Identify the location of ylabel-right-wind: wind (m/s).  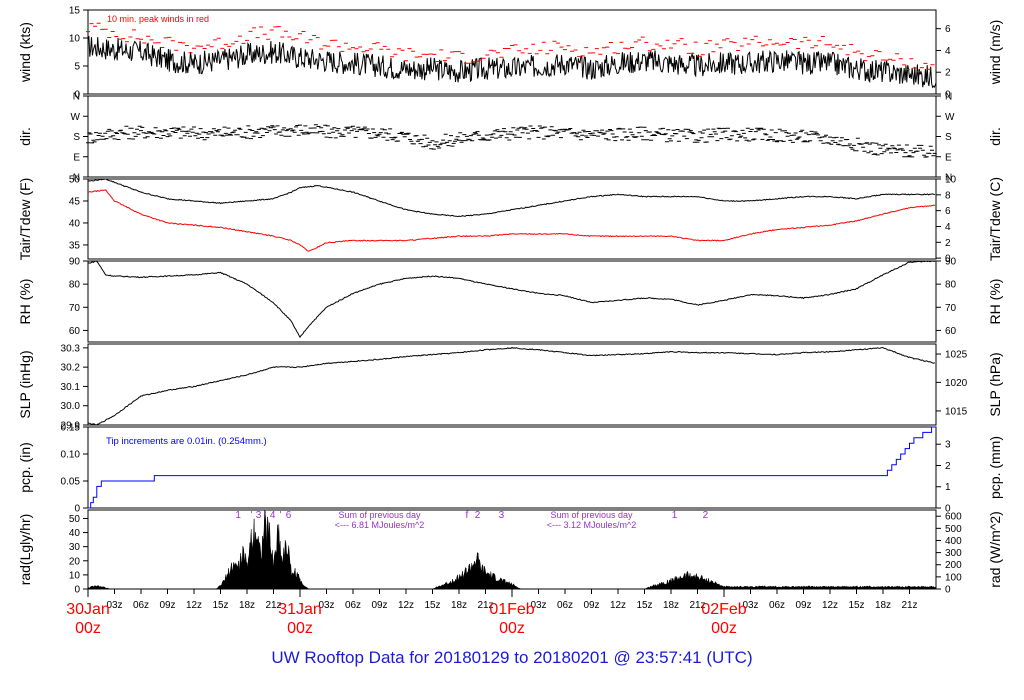
(995, 53).